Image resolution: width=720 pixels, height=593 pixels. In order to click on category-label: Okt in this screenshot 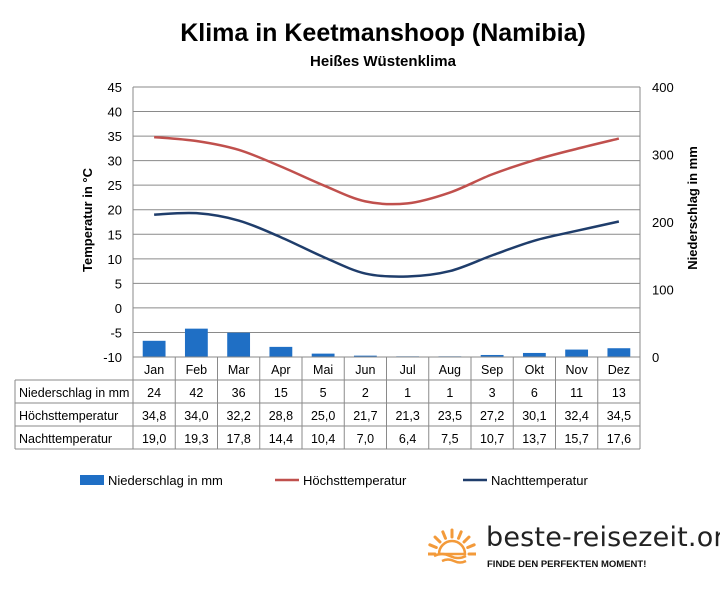, I will do `click(535, 370)`.